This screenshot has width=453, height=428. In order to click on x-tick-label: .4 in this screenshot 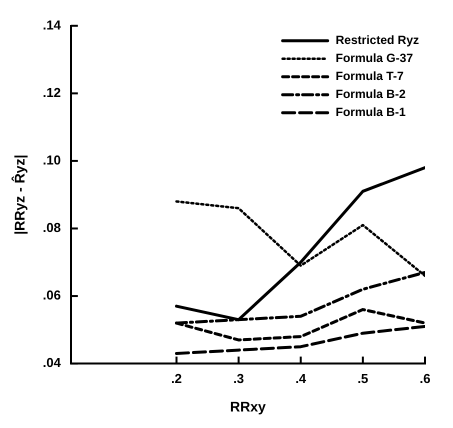, I will do `click(301, 378)`.